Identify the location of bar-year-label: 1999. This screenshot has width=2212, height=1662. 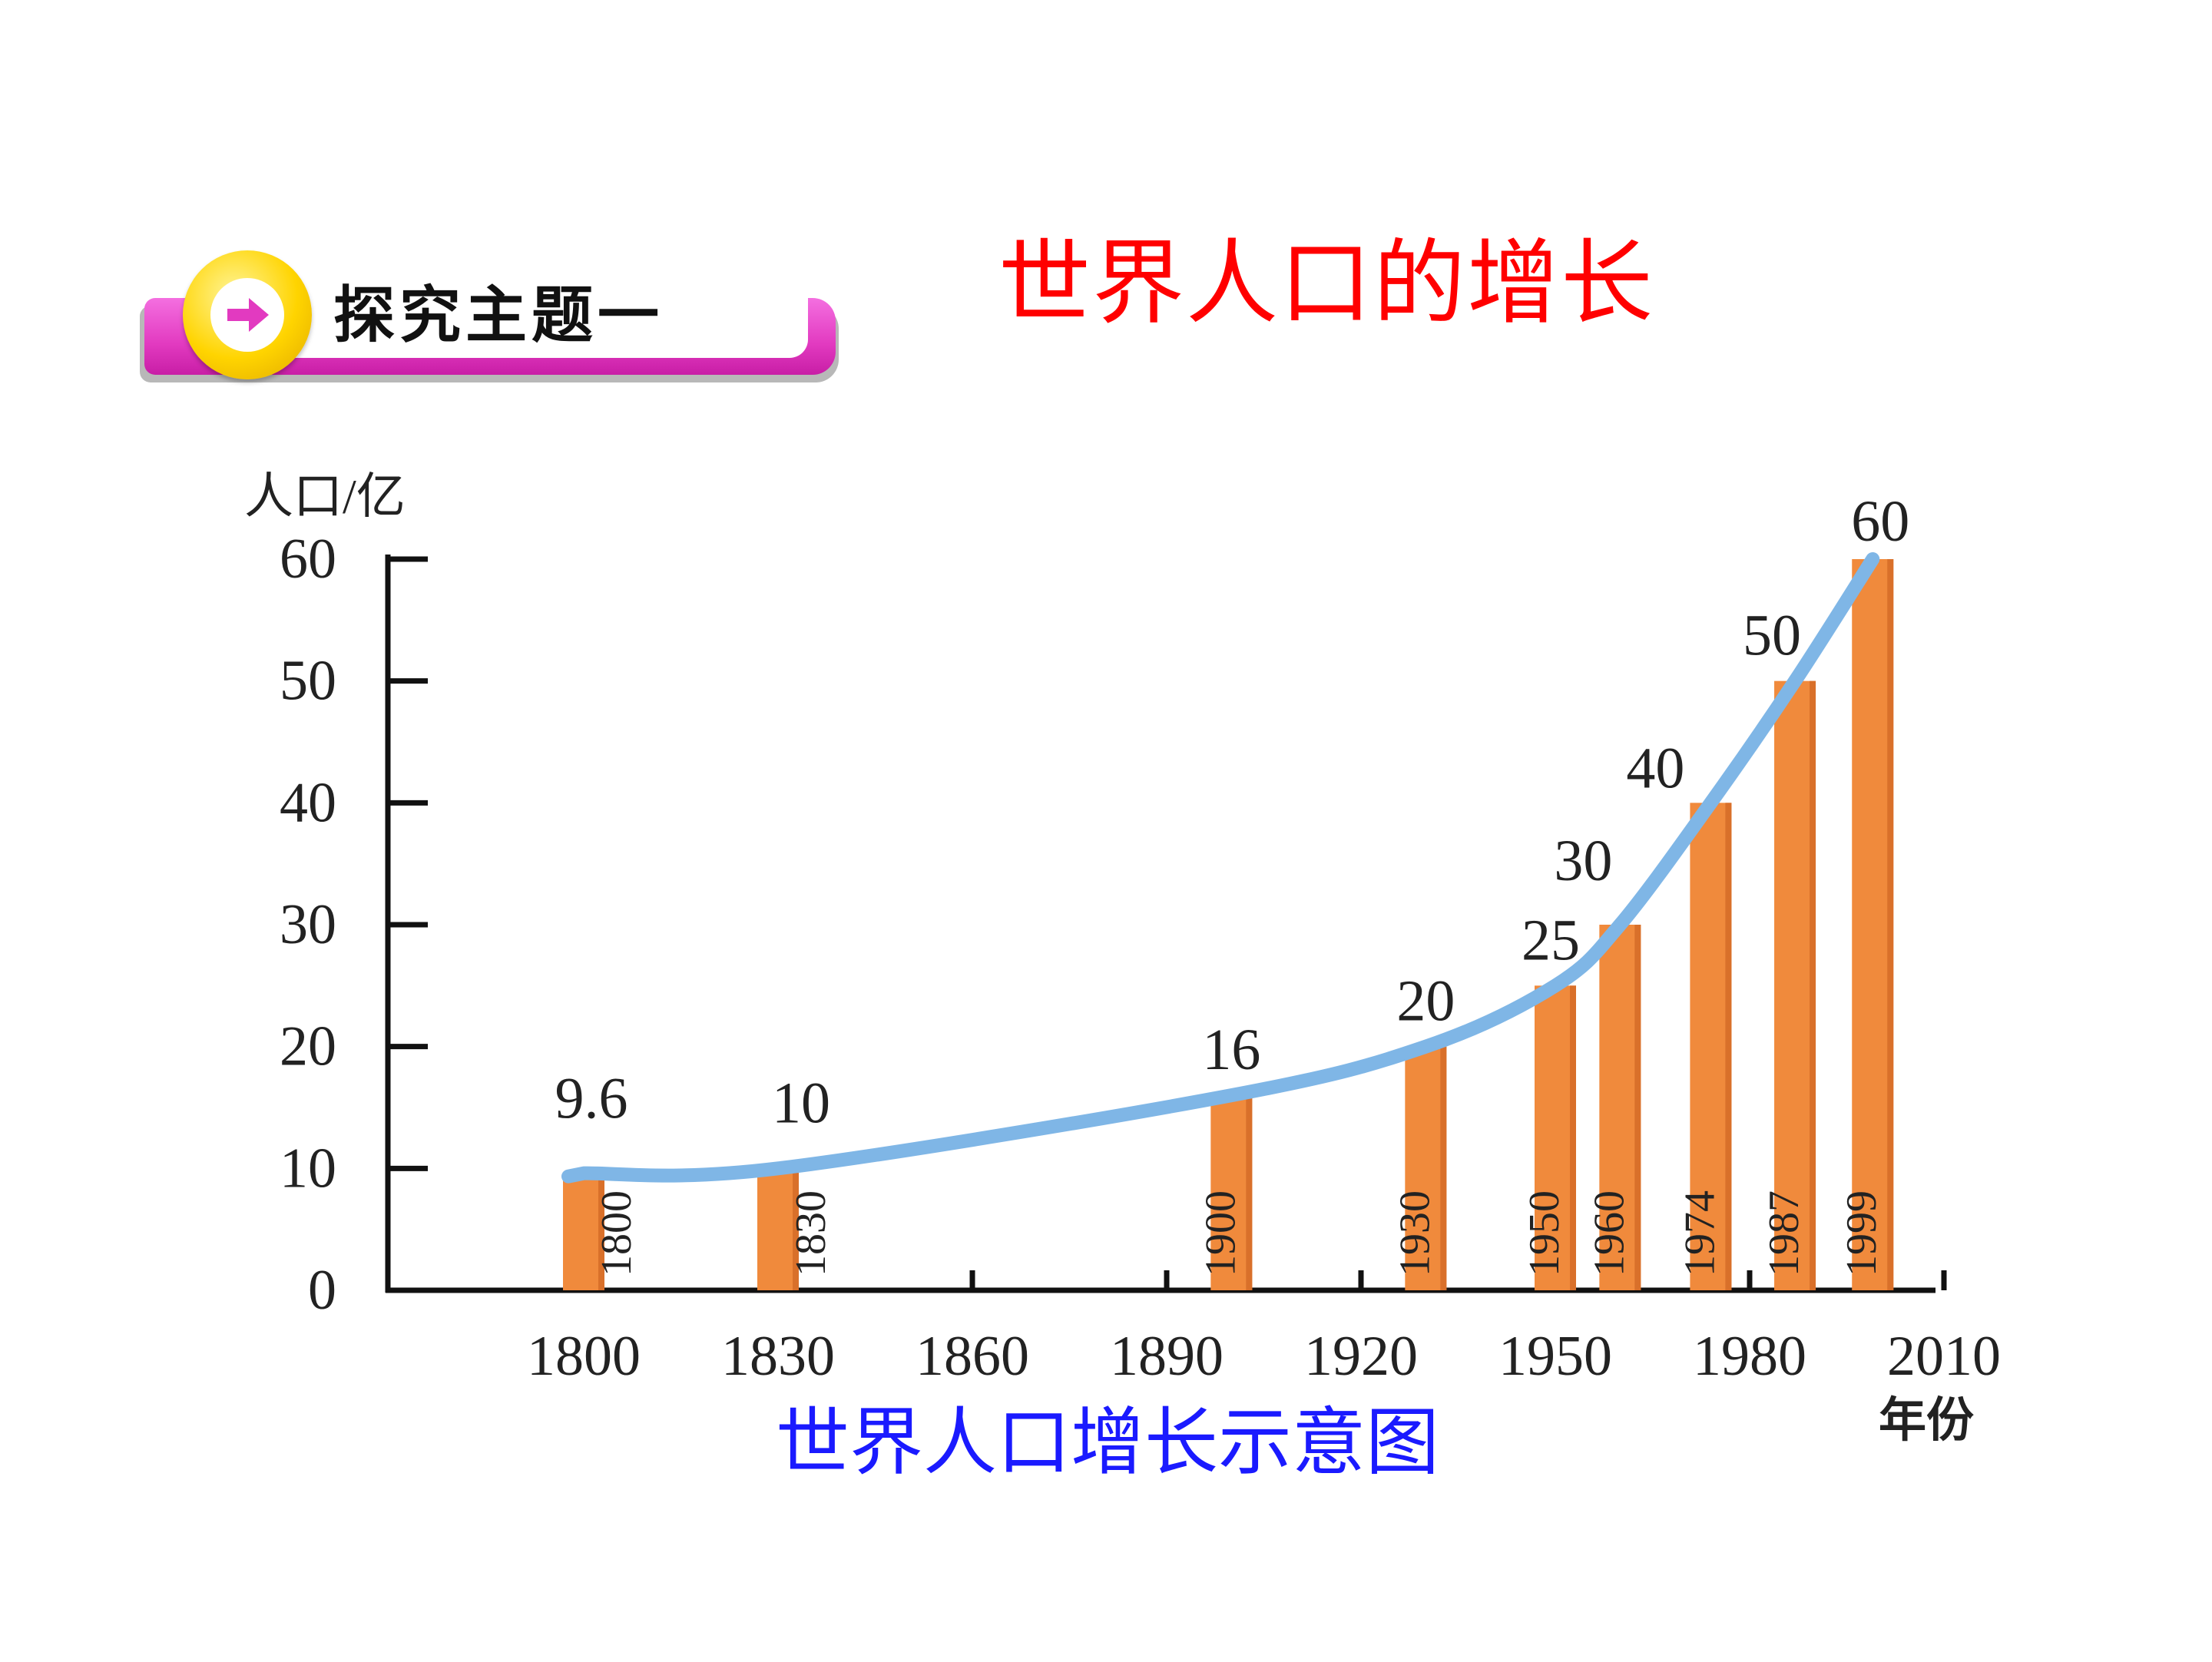
(1862, 1233).